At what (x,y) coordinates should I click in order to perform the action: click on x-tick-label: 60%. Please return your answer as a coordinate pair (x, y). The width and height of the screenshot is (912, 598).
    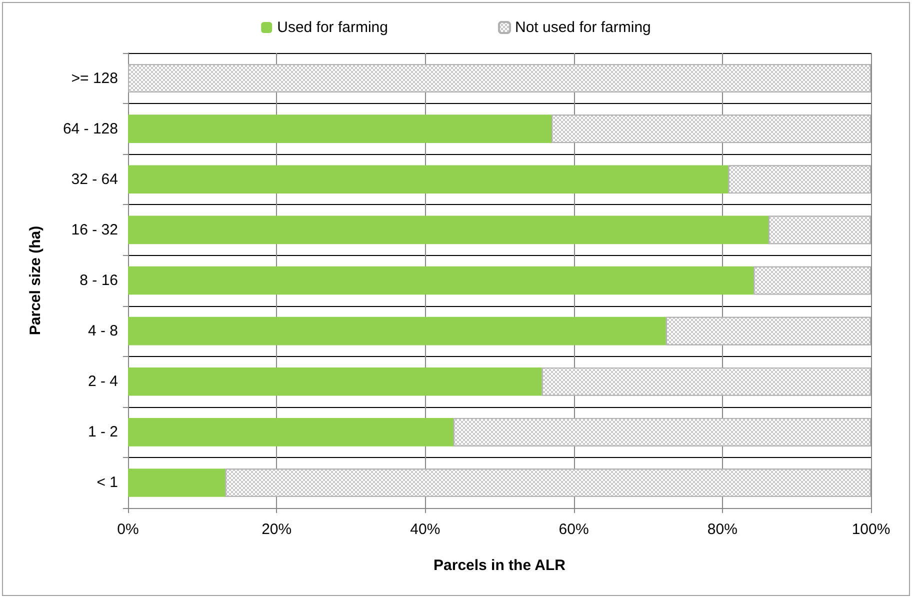
    Looking at the image, I should click on (573, 529).